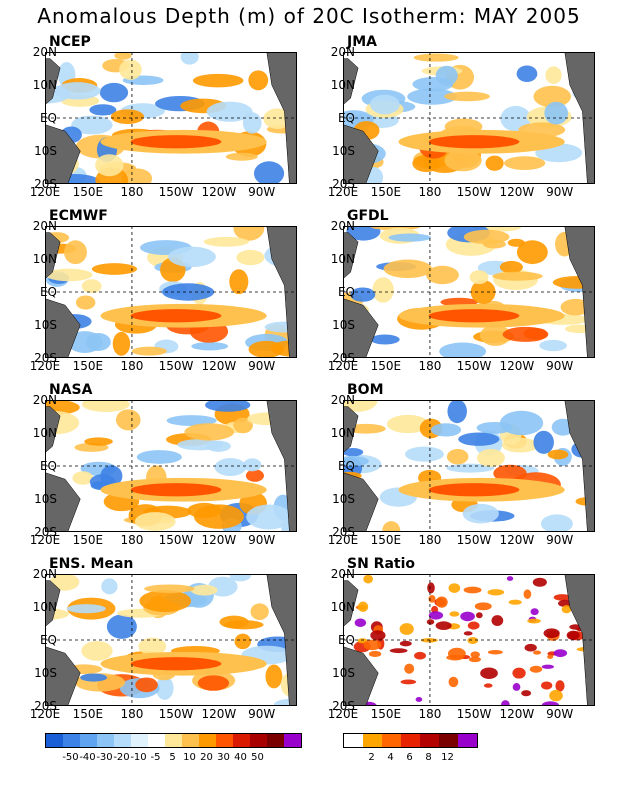 The width and height of the screenshot is (618, 800). Describe the element at coordinates (390, 757) in the screenshot. I see `colorbar-label: 4` at that location.